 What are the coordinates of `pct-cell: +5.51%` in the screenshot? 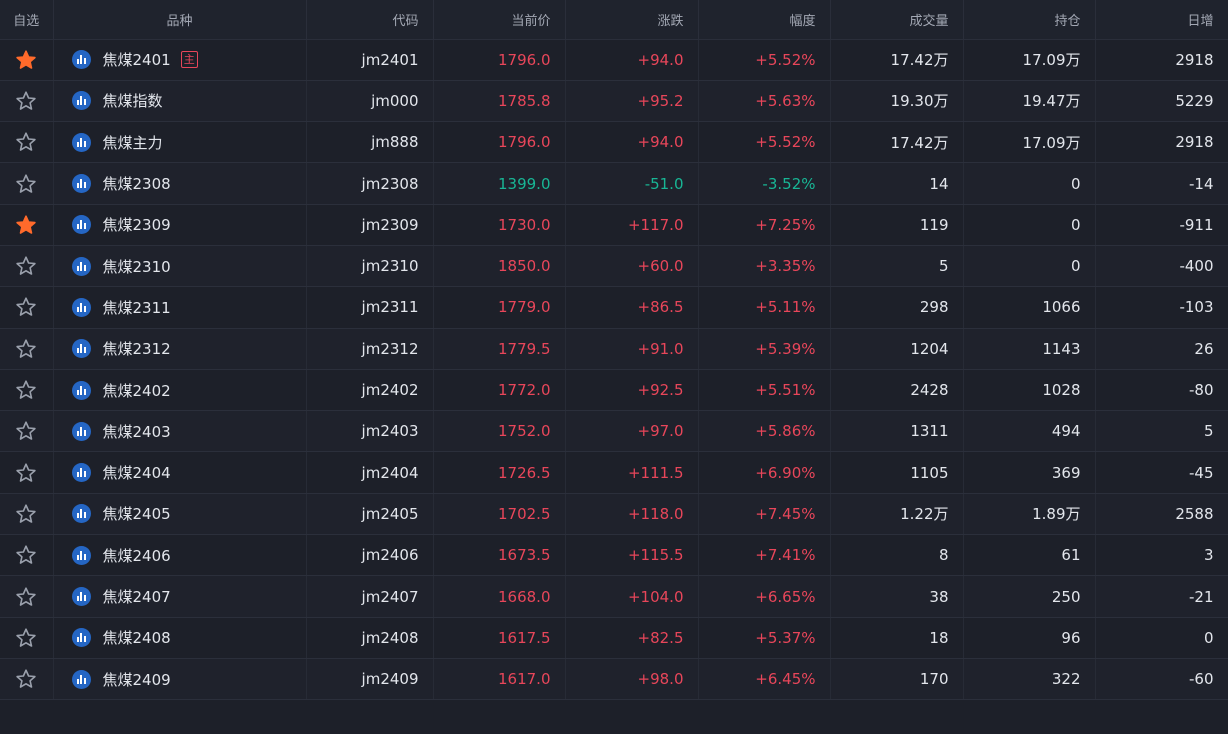 It's located at (764, 390).